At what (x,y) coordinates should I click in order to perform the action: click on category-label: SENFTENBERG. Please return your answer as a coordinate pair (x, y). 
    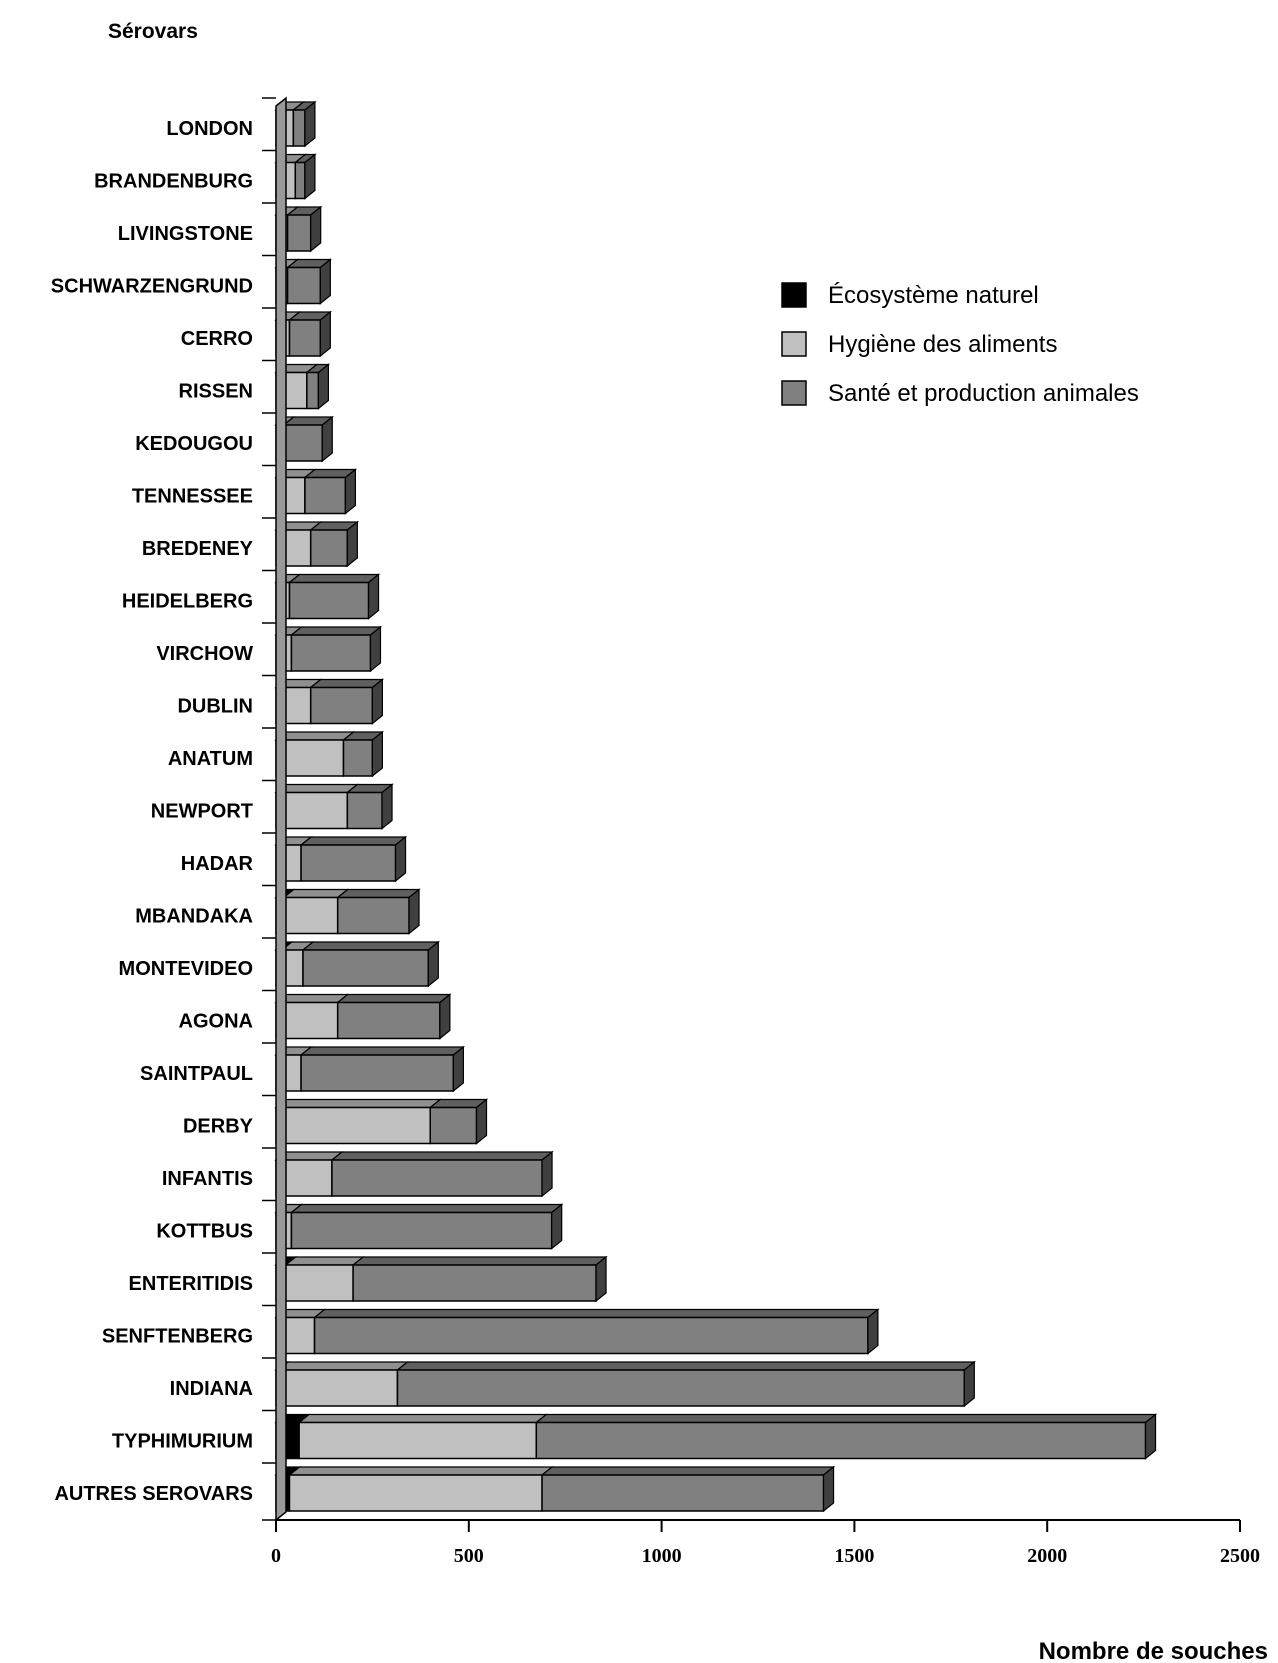
    Looking at the image, I should click on (177, 1337).